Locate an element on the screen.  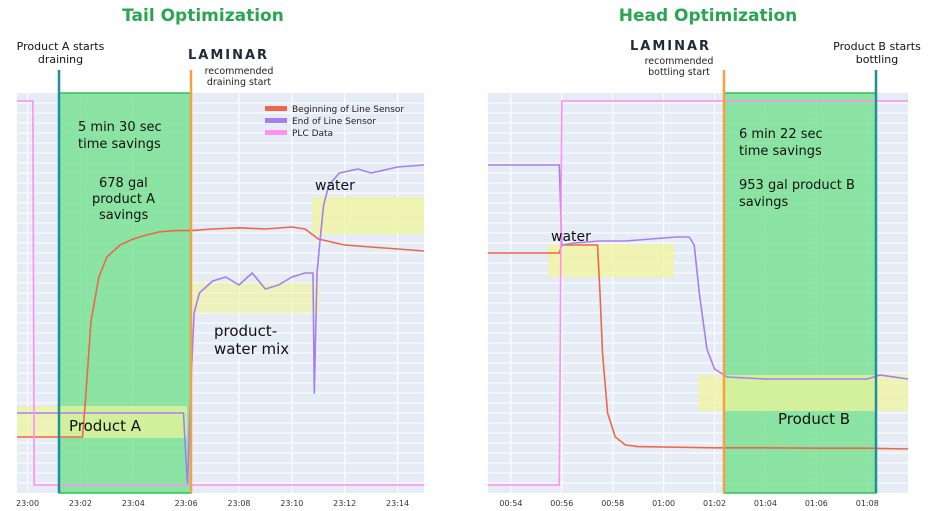
laminar-logo-right: LAMINAR is located at coordinates (671, 46).